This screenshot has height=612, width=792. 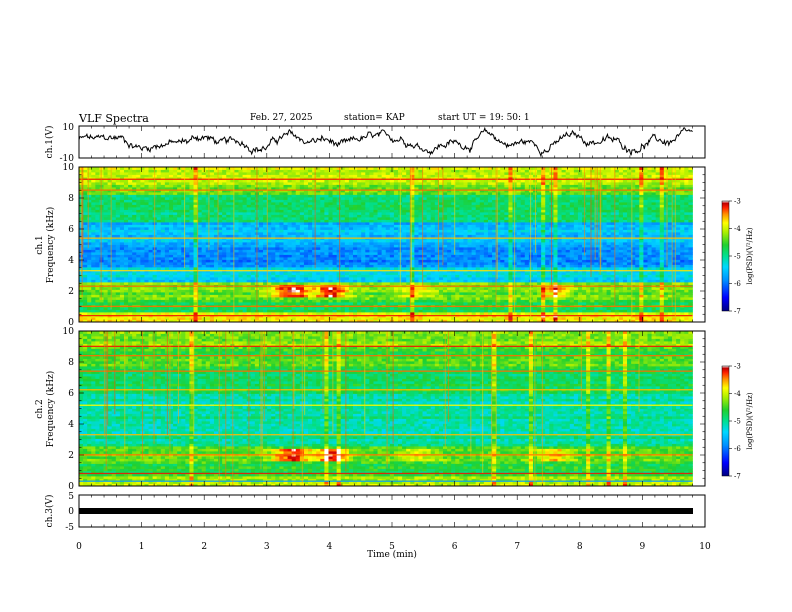 What do you see at coordinates (49, 511) in the screenshot?
I see `ch3-ylabel: ch.3(V)` at bounding box center [49, 511].